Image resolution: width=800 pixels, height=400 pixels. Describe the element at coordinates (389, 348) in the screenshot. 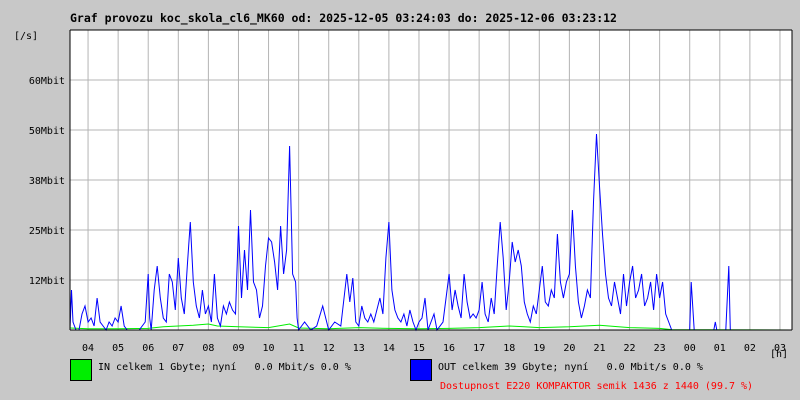

I see `x-tick-label: 14` at that location.